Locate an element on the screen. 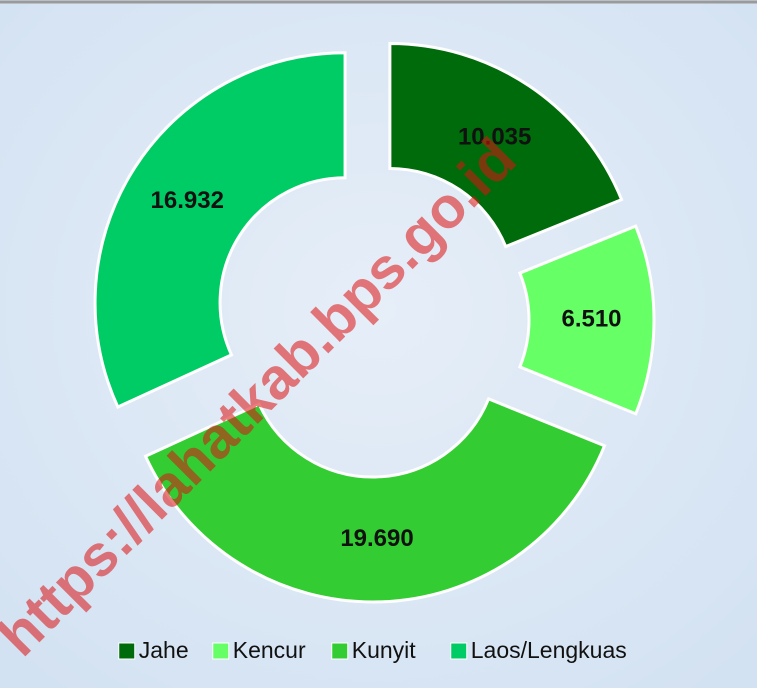  data-label: 16.932 is located at coordinates (187, 200).